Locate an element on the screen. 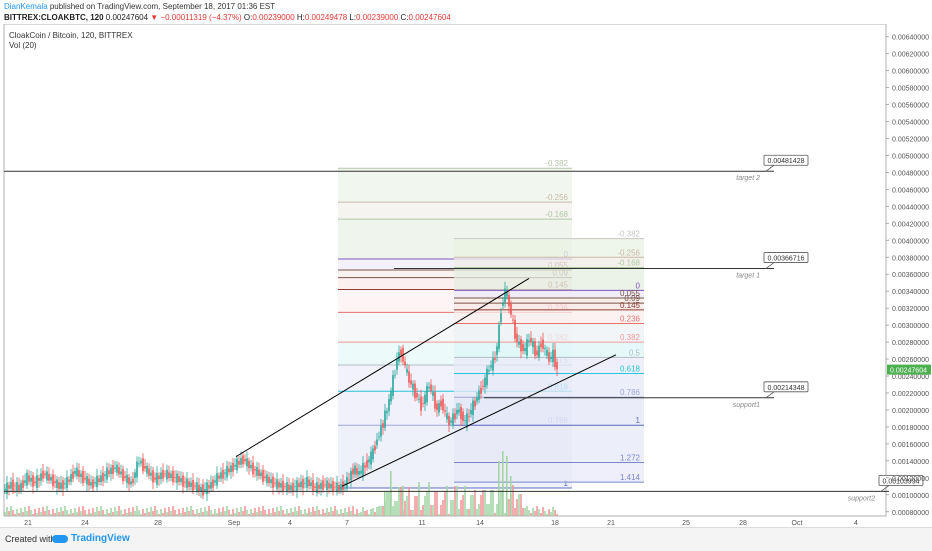 Image resolution: width=932 pixels, height=551 pixels. y-tick-label: 0.00080000 is located at coordinates (910, 513).